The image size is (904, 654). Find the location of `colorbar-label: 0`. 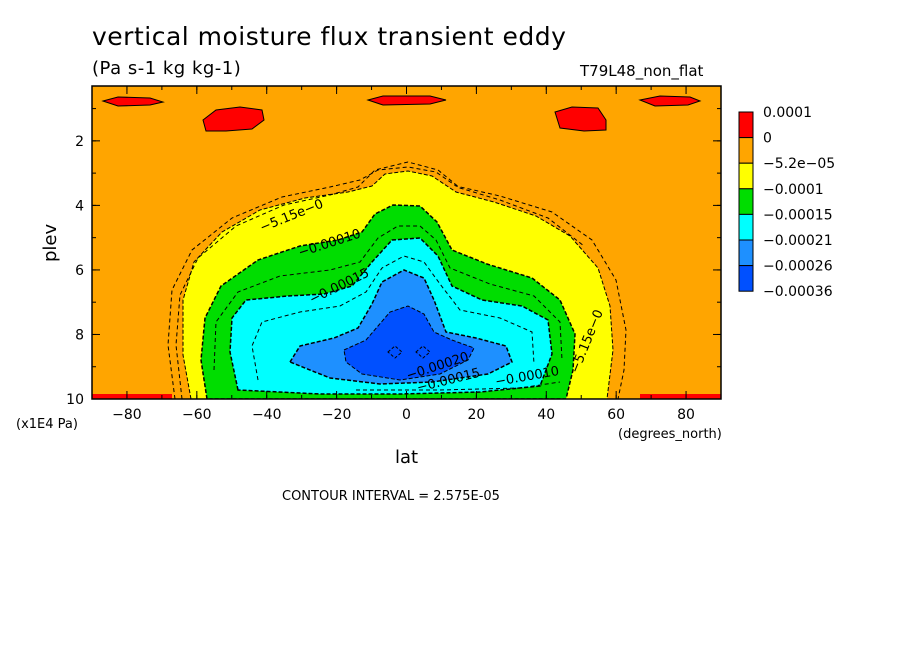

colorbar-label: 0 is located at coordinates (767, 139).